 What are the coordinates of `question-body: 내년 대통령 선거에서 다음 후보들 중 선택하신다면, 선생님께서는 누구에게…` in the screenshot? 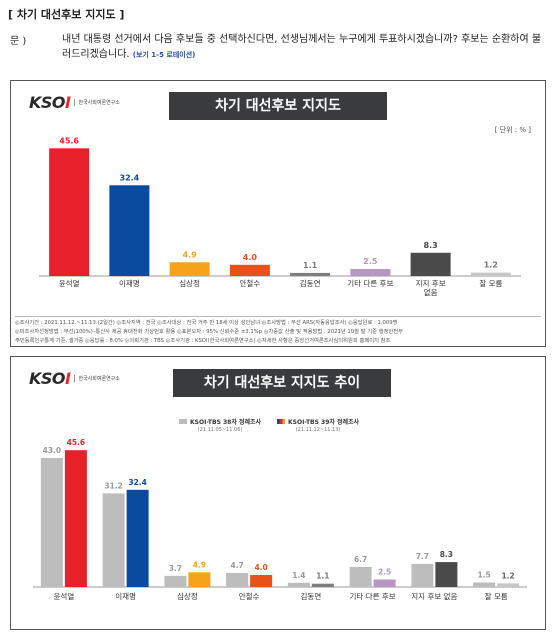 It's located at (302, 47).